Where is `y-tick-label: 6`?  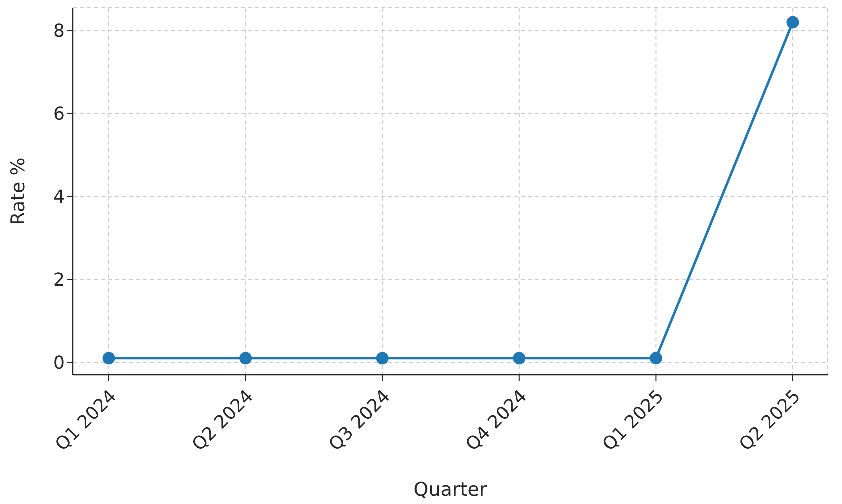
y-tick-label: 6 is located at coordinates (59, 115).